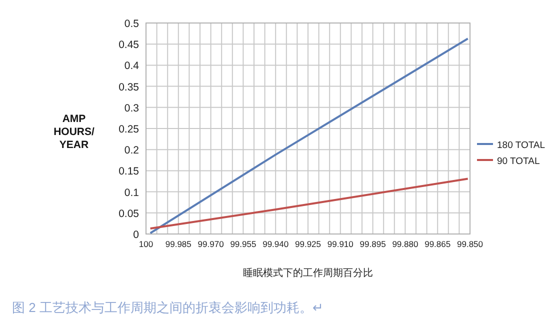 The image size is (555, 325). Describe the element at coordinates (308, 244) in the screenshot. I see `x-tick-label: 99.925` at that location.